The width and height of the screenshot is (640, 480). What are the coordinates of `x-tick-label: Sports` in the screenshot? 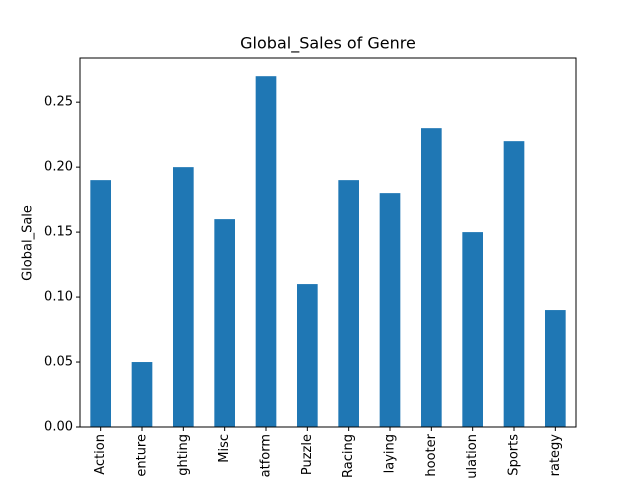 It's located at (514, 455).